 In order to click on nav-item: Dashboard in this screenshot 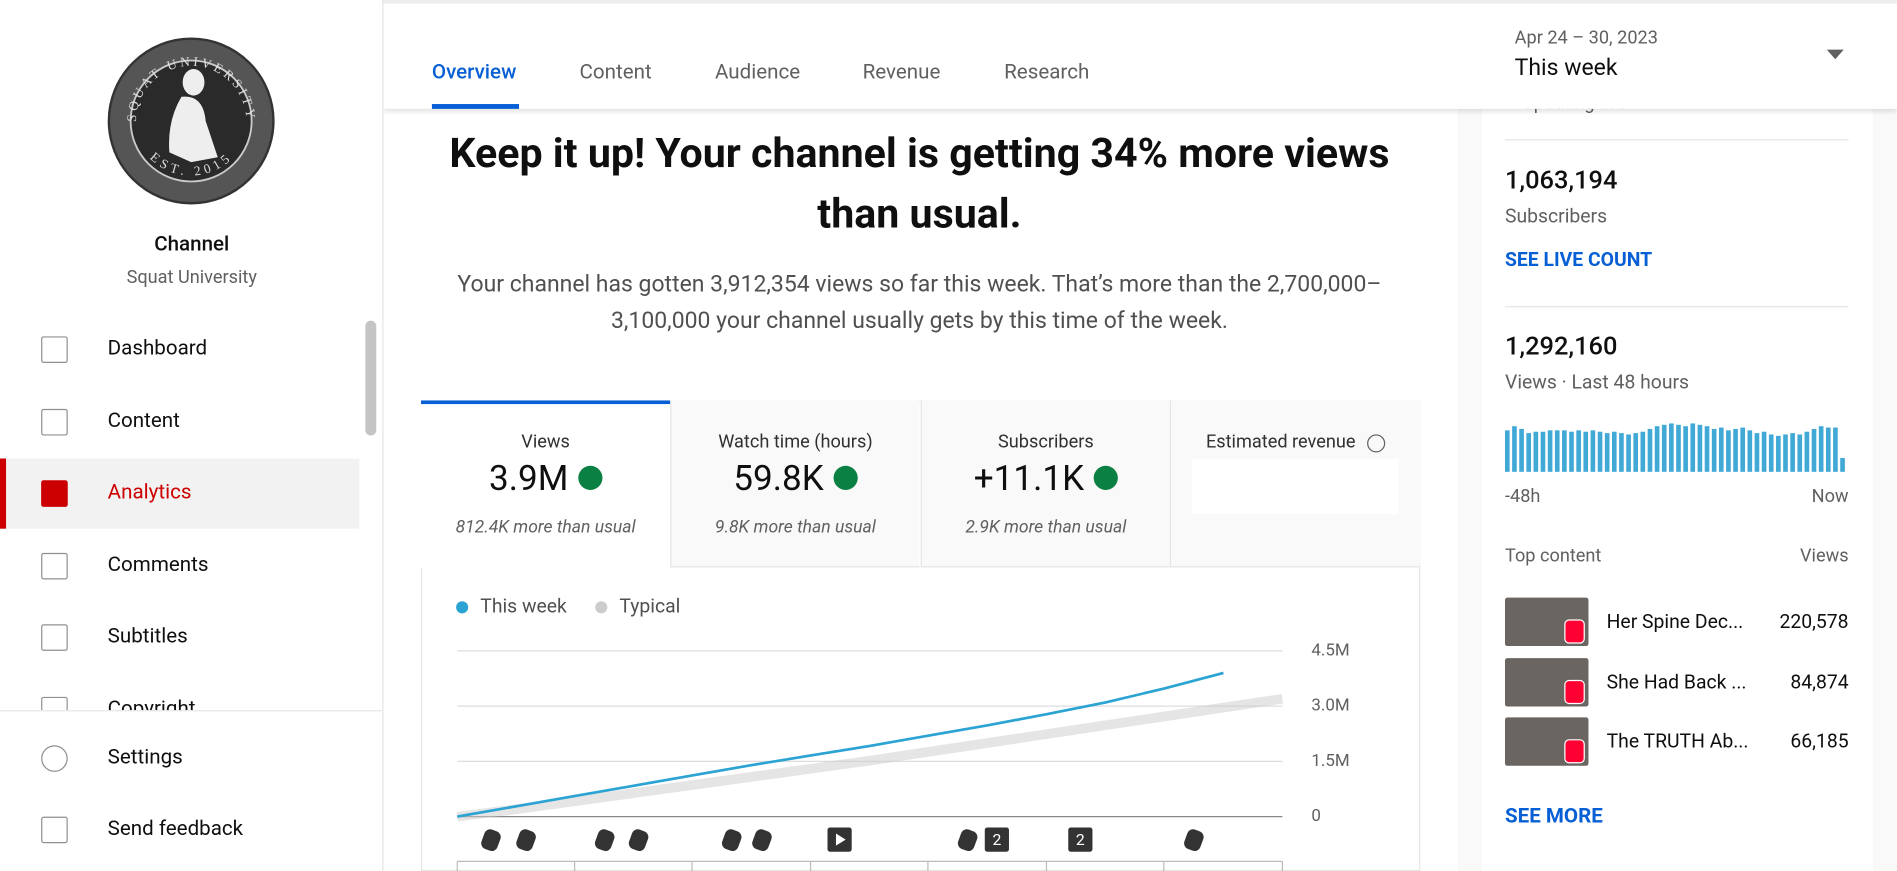, I will do `click(157, 348)`.